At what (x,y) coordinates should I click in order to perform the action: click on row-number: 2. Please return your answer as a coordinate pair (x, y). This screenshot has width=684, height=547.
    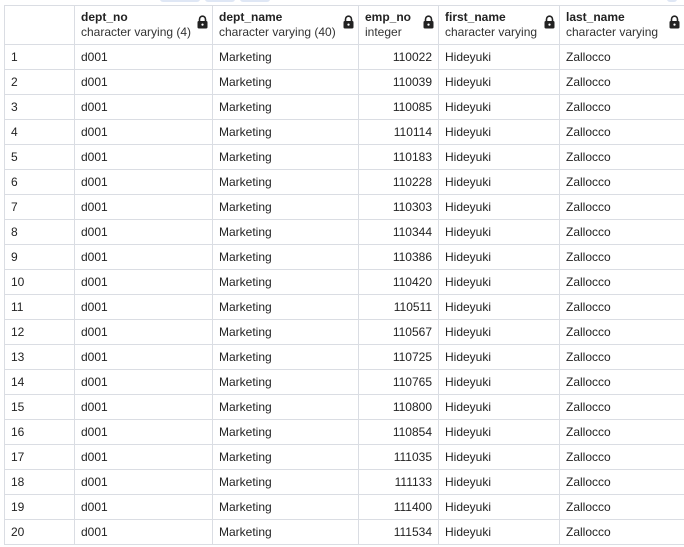
    Looking at the image, I should click on (39, 82).